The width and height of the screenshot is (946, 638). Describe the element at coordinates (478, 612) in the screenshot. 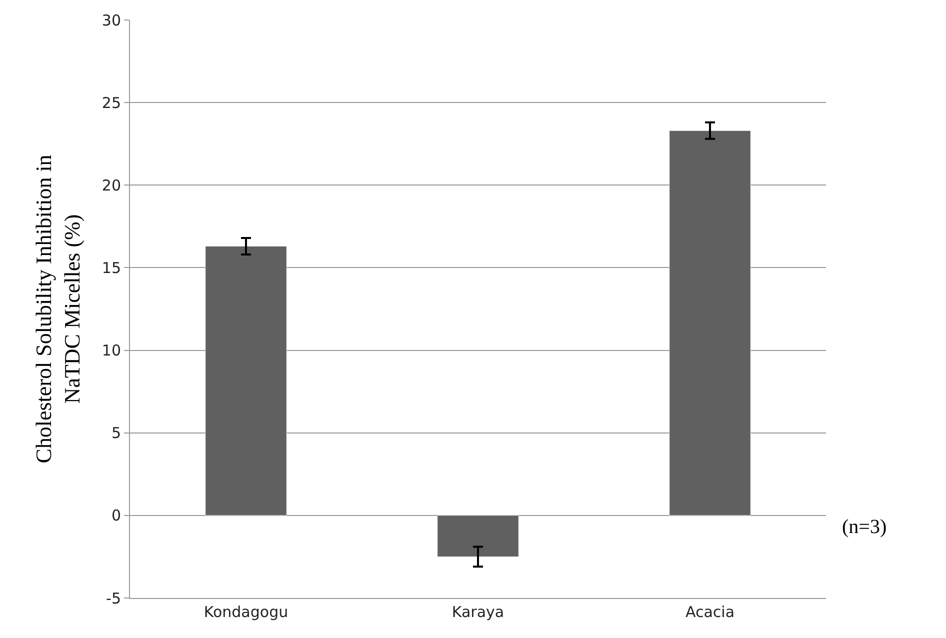

I see `x-tick-label: Karaya` at that location.